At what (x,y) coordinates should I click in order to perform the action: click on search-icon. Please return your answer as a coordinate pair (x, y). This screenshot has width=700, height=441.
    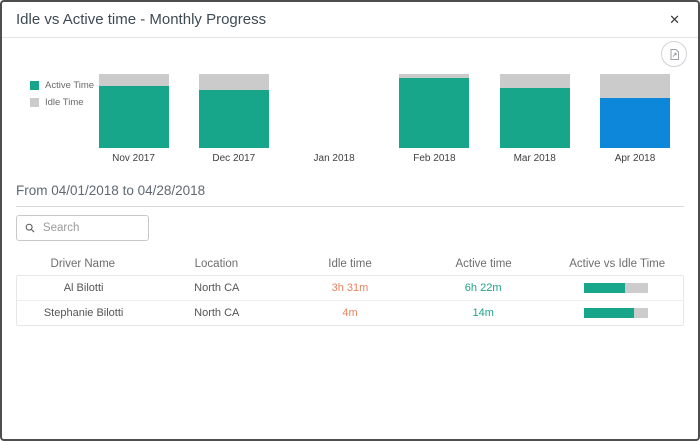
    Looking at the image, I should click on (30, 228).